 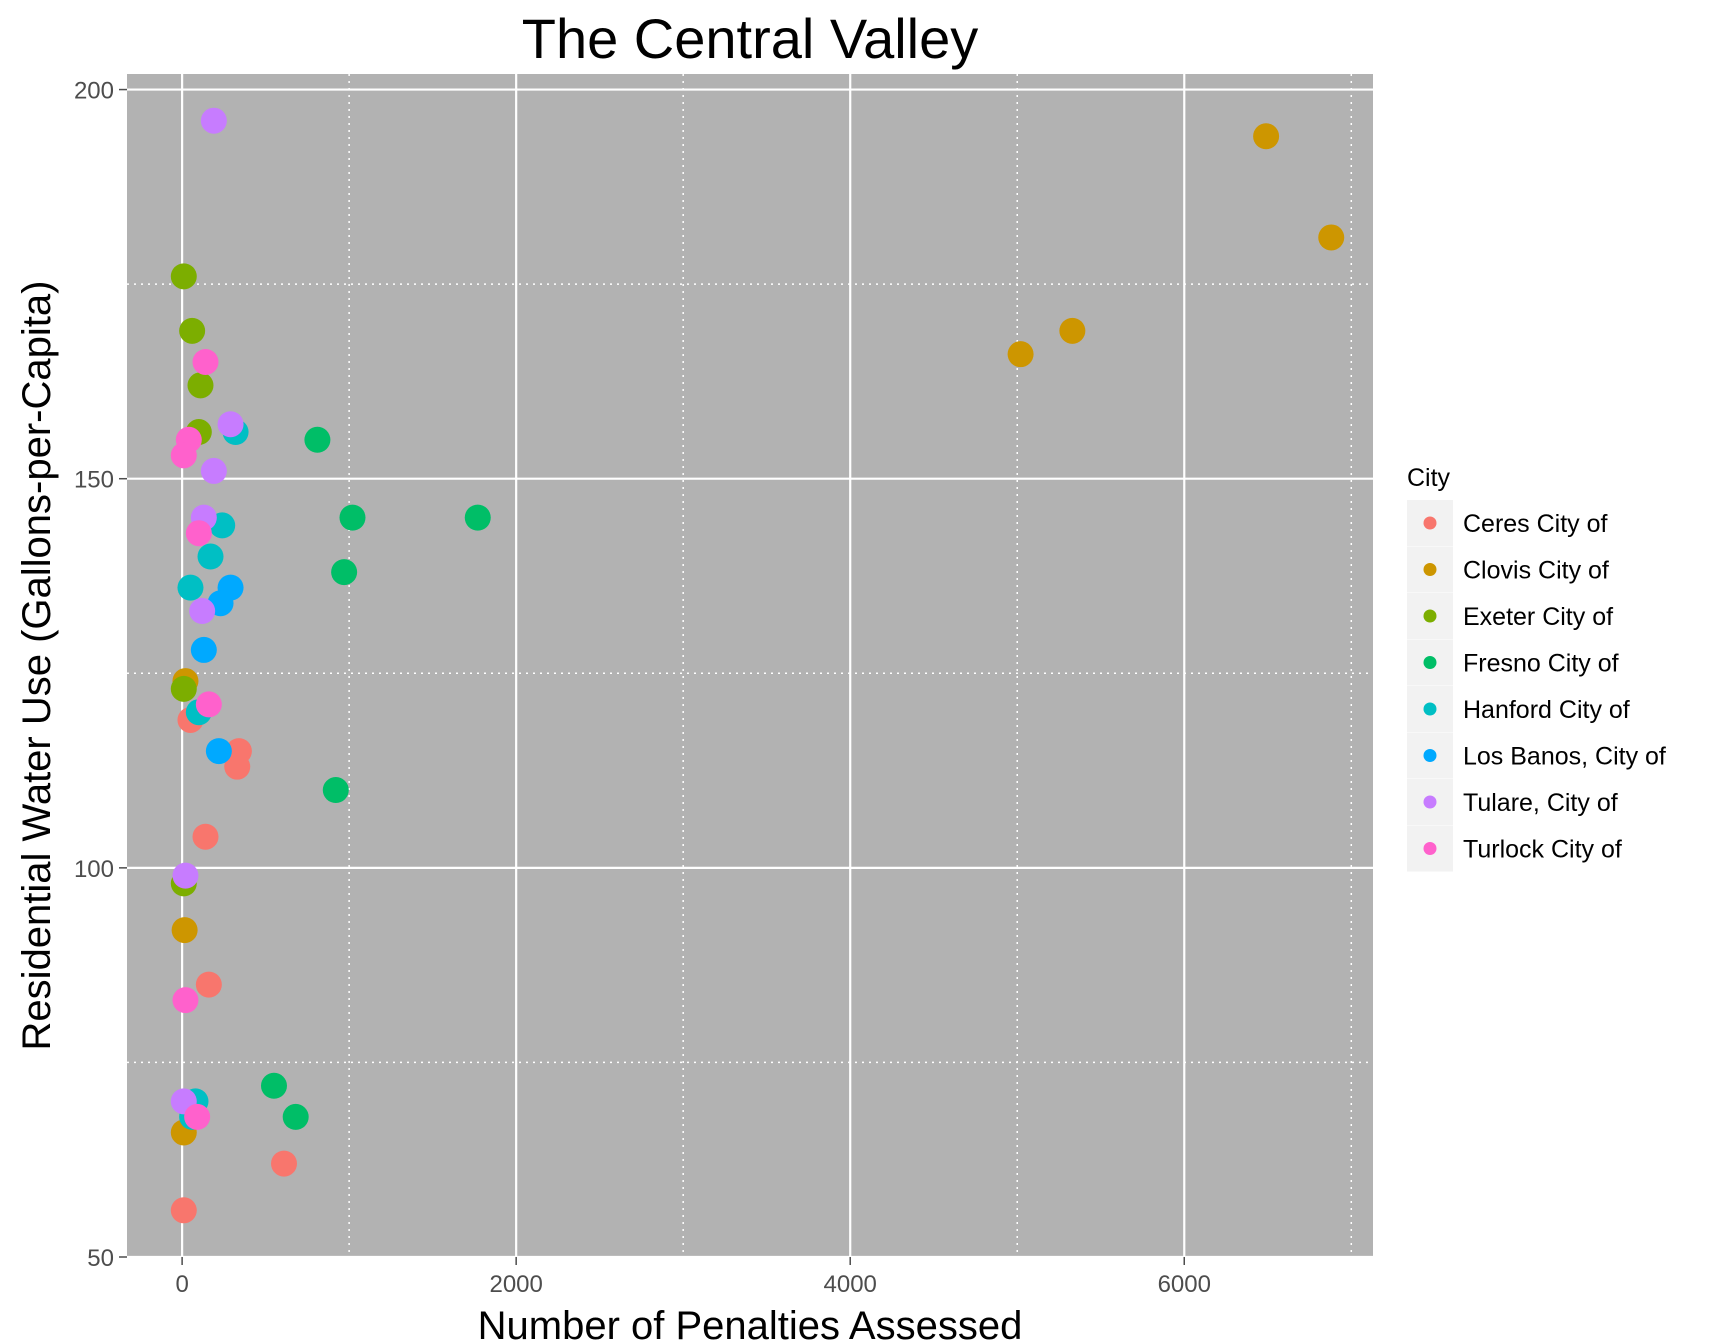 I want to click on y-tick-label: 100, so click(x=94, y=869).